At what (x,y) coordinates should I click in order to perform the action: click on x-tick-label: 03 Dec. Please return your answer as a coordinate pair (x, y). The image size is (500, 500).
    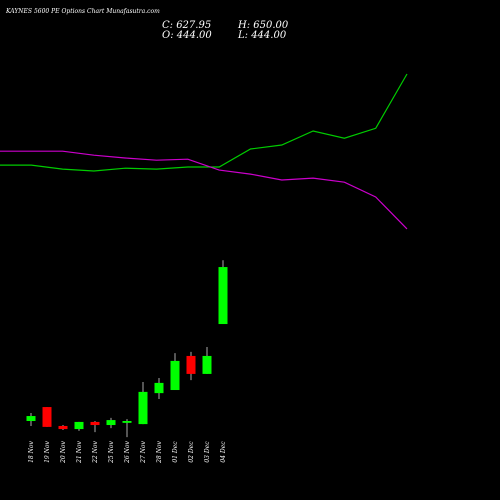
    Looking at the image, I should click on (207, 452).